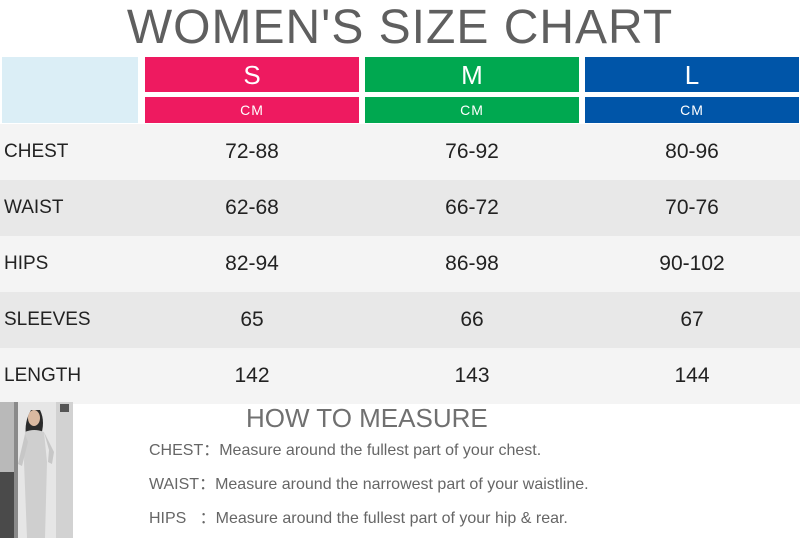 The height and width of the screenshot is (538, 800). What do you see at coordinates (692, 110) in the screenshot?
I see `size-l-unit: CM` at bounding box center [692, 110].